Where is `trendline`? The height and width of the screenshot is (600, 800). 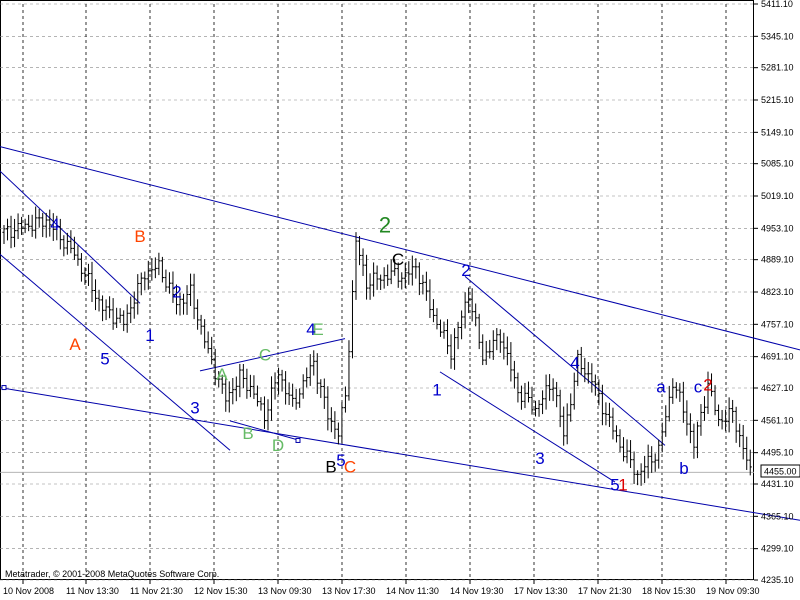
trendline is located at coordinates (115, 352).